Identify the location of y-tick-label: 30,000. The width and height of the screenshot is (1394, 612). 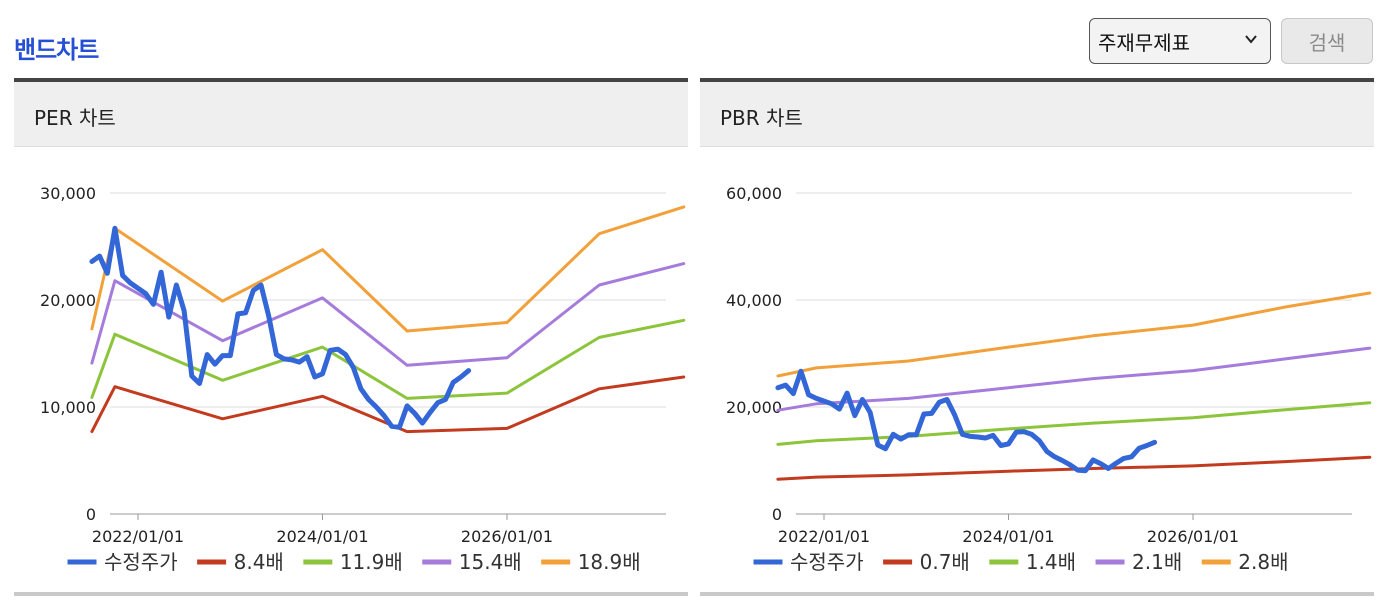
(68, 193).